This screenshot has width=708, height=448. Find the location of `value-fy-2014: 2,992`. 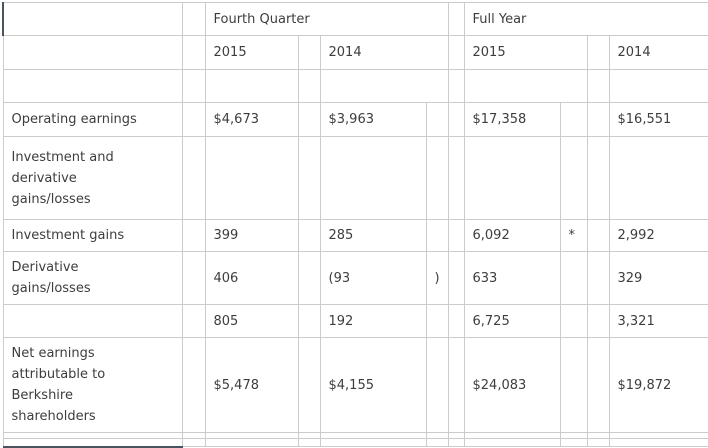

value-fy-2014: 2,992 is located at coordinates (658, 235).